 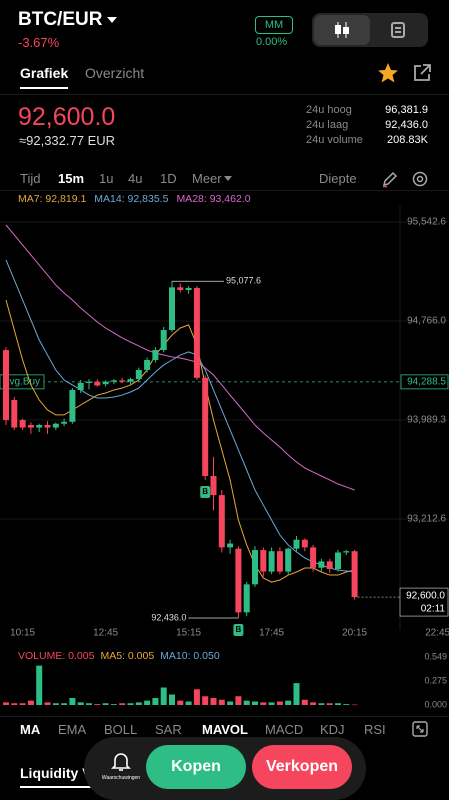 I want to click on draw-icon, so click(x=390, y=179).